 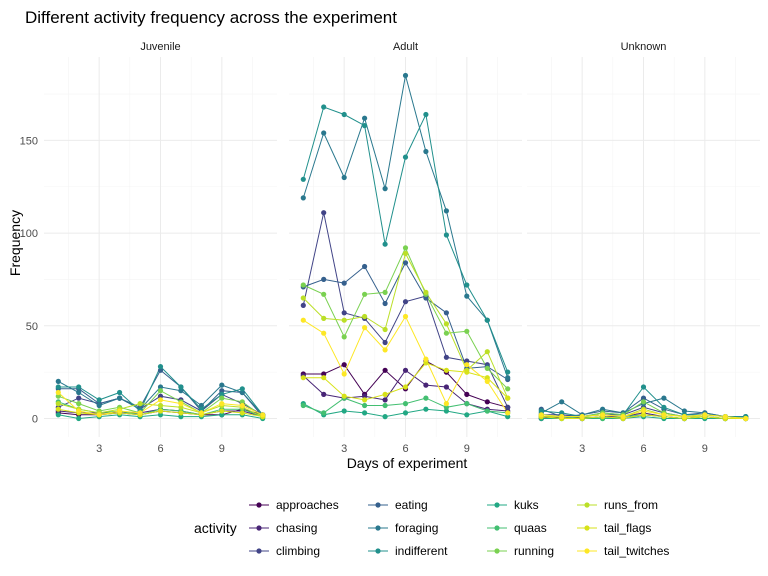 I want to click on legend-item-runs_from: runs_from, so click(x=617, y=505).